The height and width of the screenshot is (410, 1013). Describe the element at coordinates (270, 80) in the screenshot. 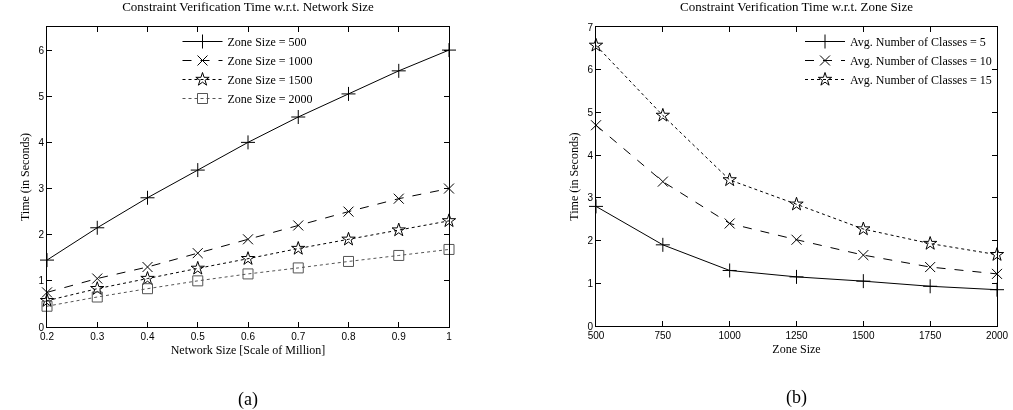

I see `legend-label: Zone Size = 1500` at that location.